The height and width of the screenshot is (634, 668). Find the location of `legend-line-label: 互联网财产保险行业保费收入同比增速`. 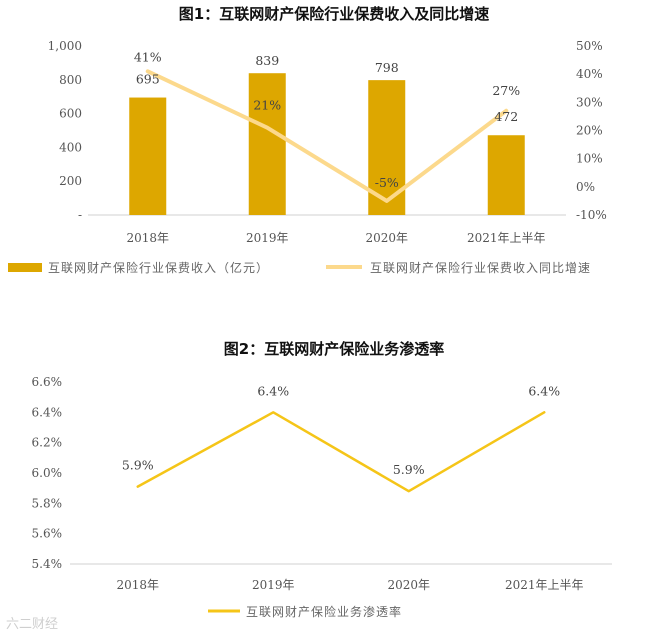

legend-line-label: 互联网财产保险行业保费收入同比增速 is located at coordinates (480, 267).